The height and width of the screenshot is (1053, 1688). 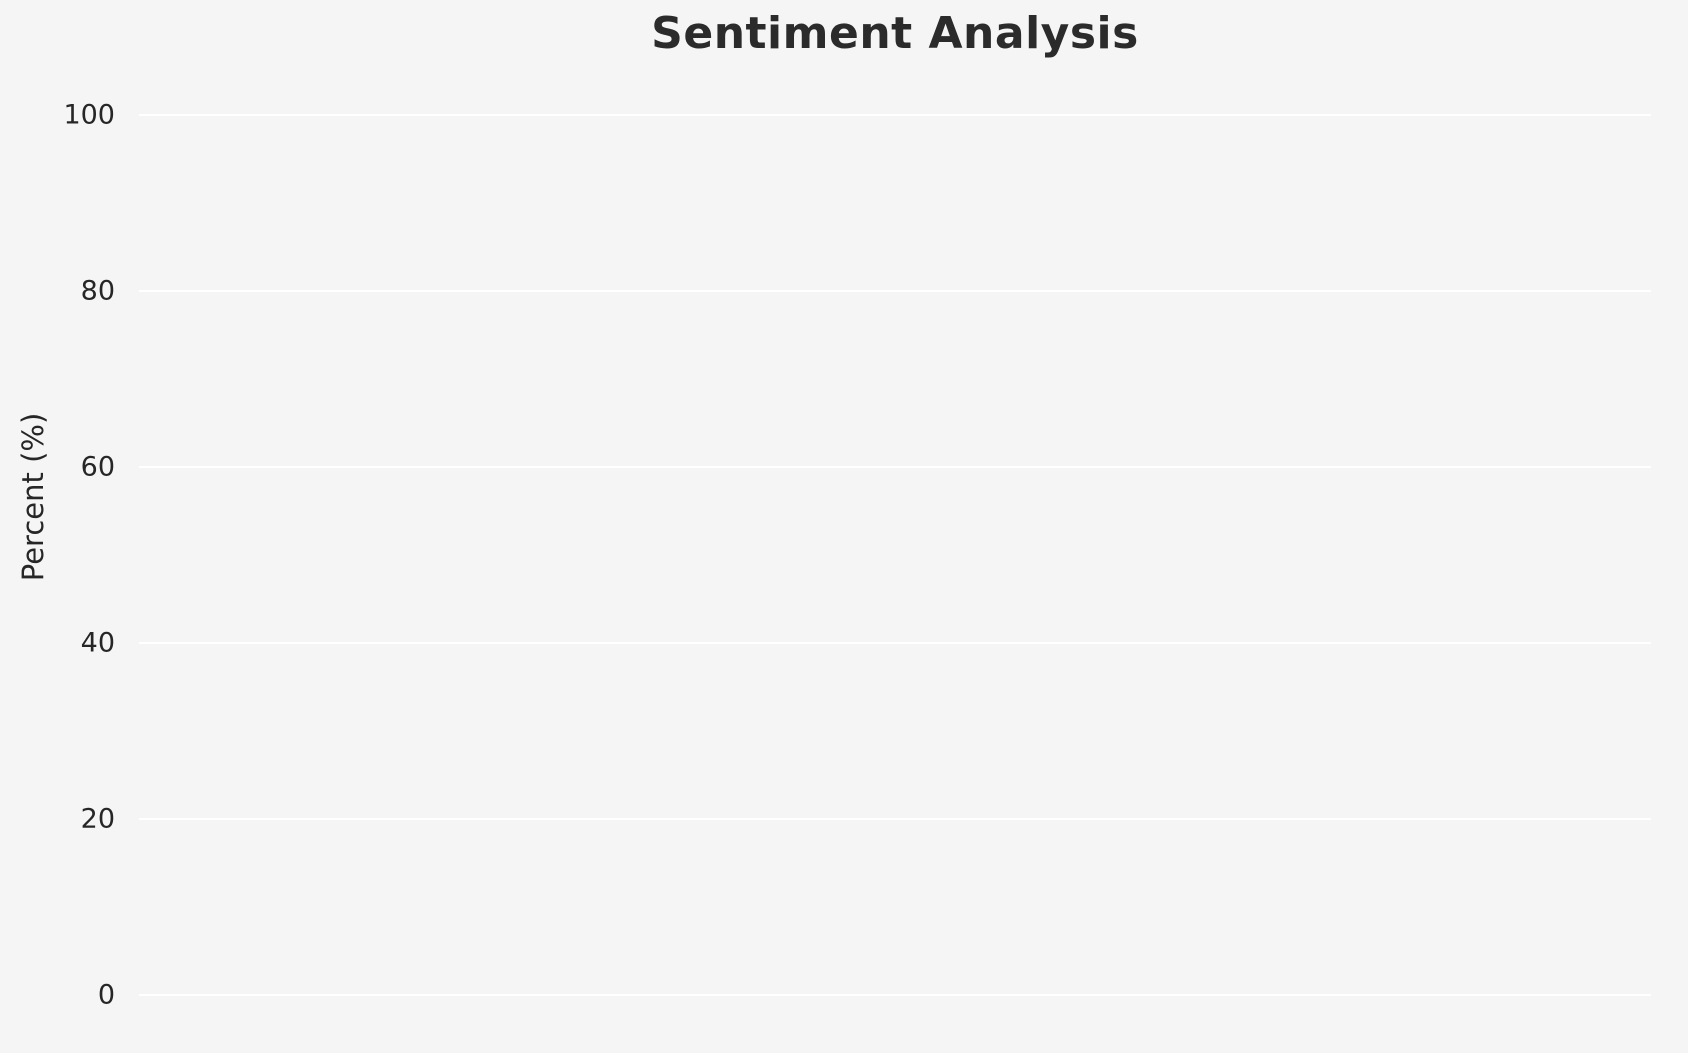 What do you see at coordinates (33, 497) in the screenshot?
I see `y-axis-label: Percent (%)` at bounding box center [33, 497].